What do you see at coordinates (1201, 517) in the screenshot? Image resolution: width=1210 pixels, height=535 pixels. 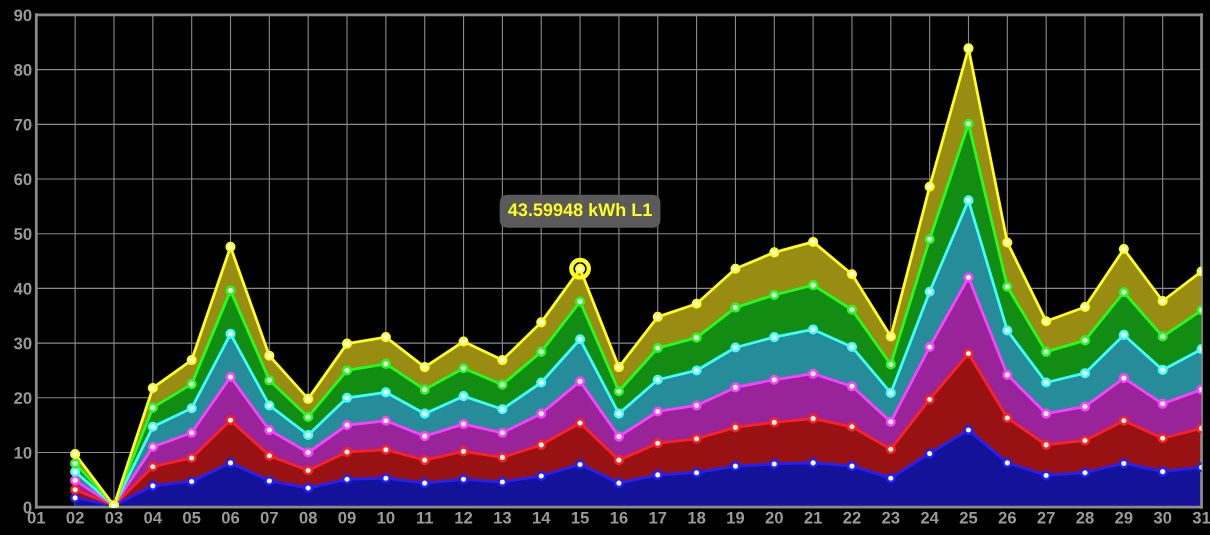 I see `x-tick-label: 31` at bounding box center [1201, 517].